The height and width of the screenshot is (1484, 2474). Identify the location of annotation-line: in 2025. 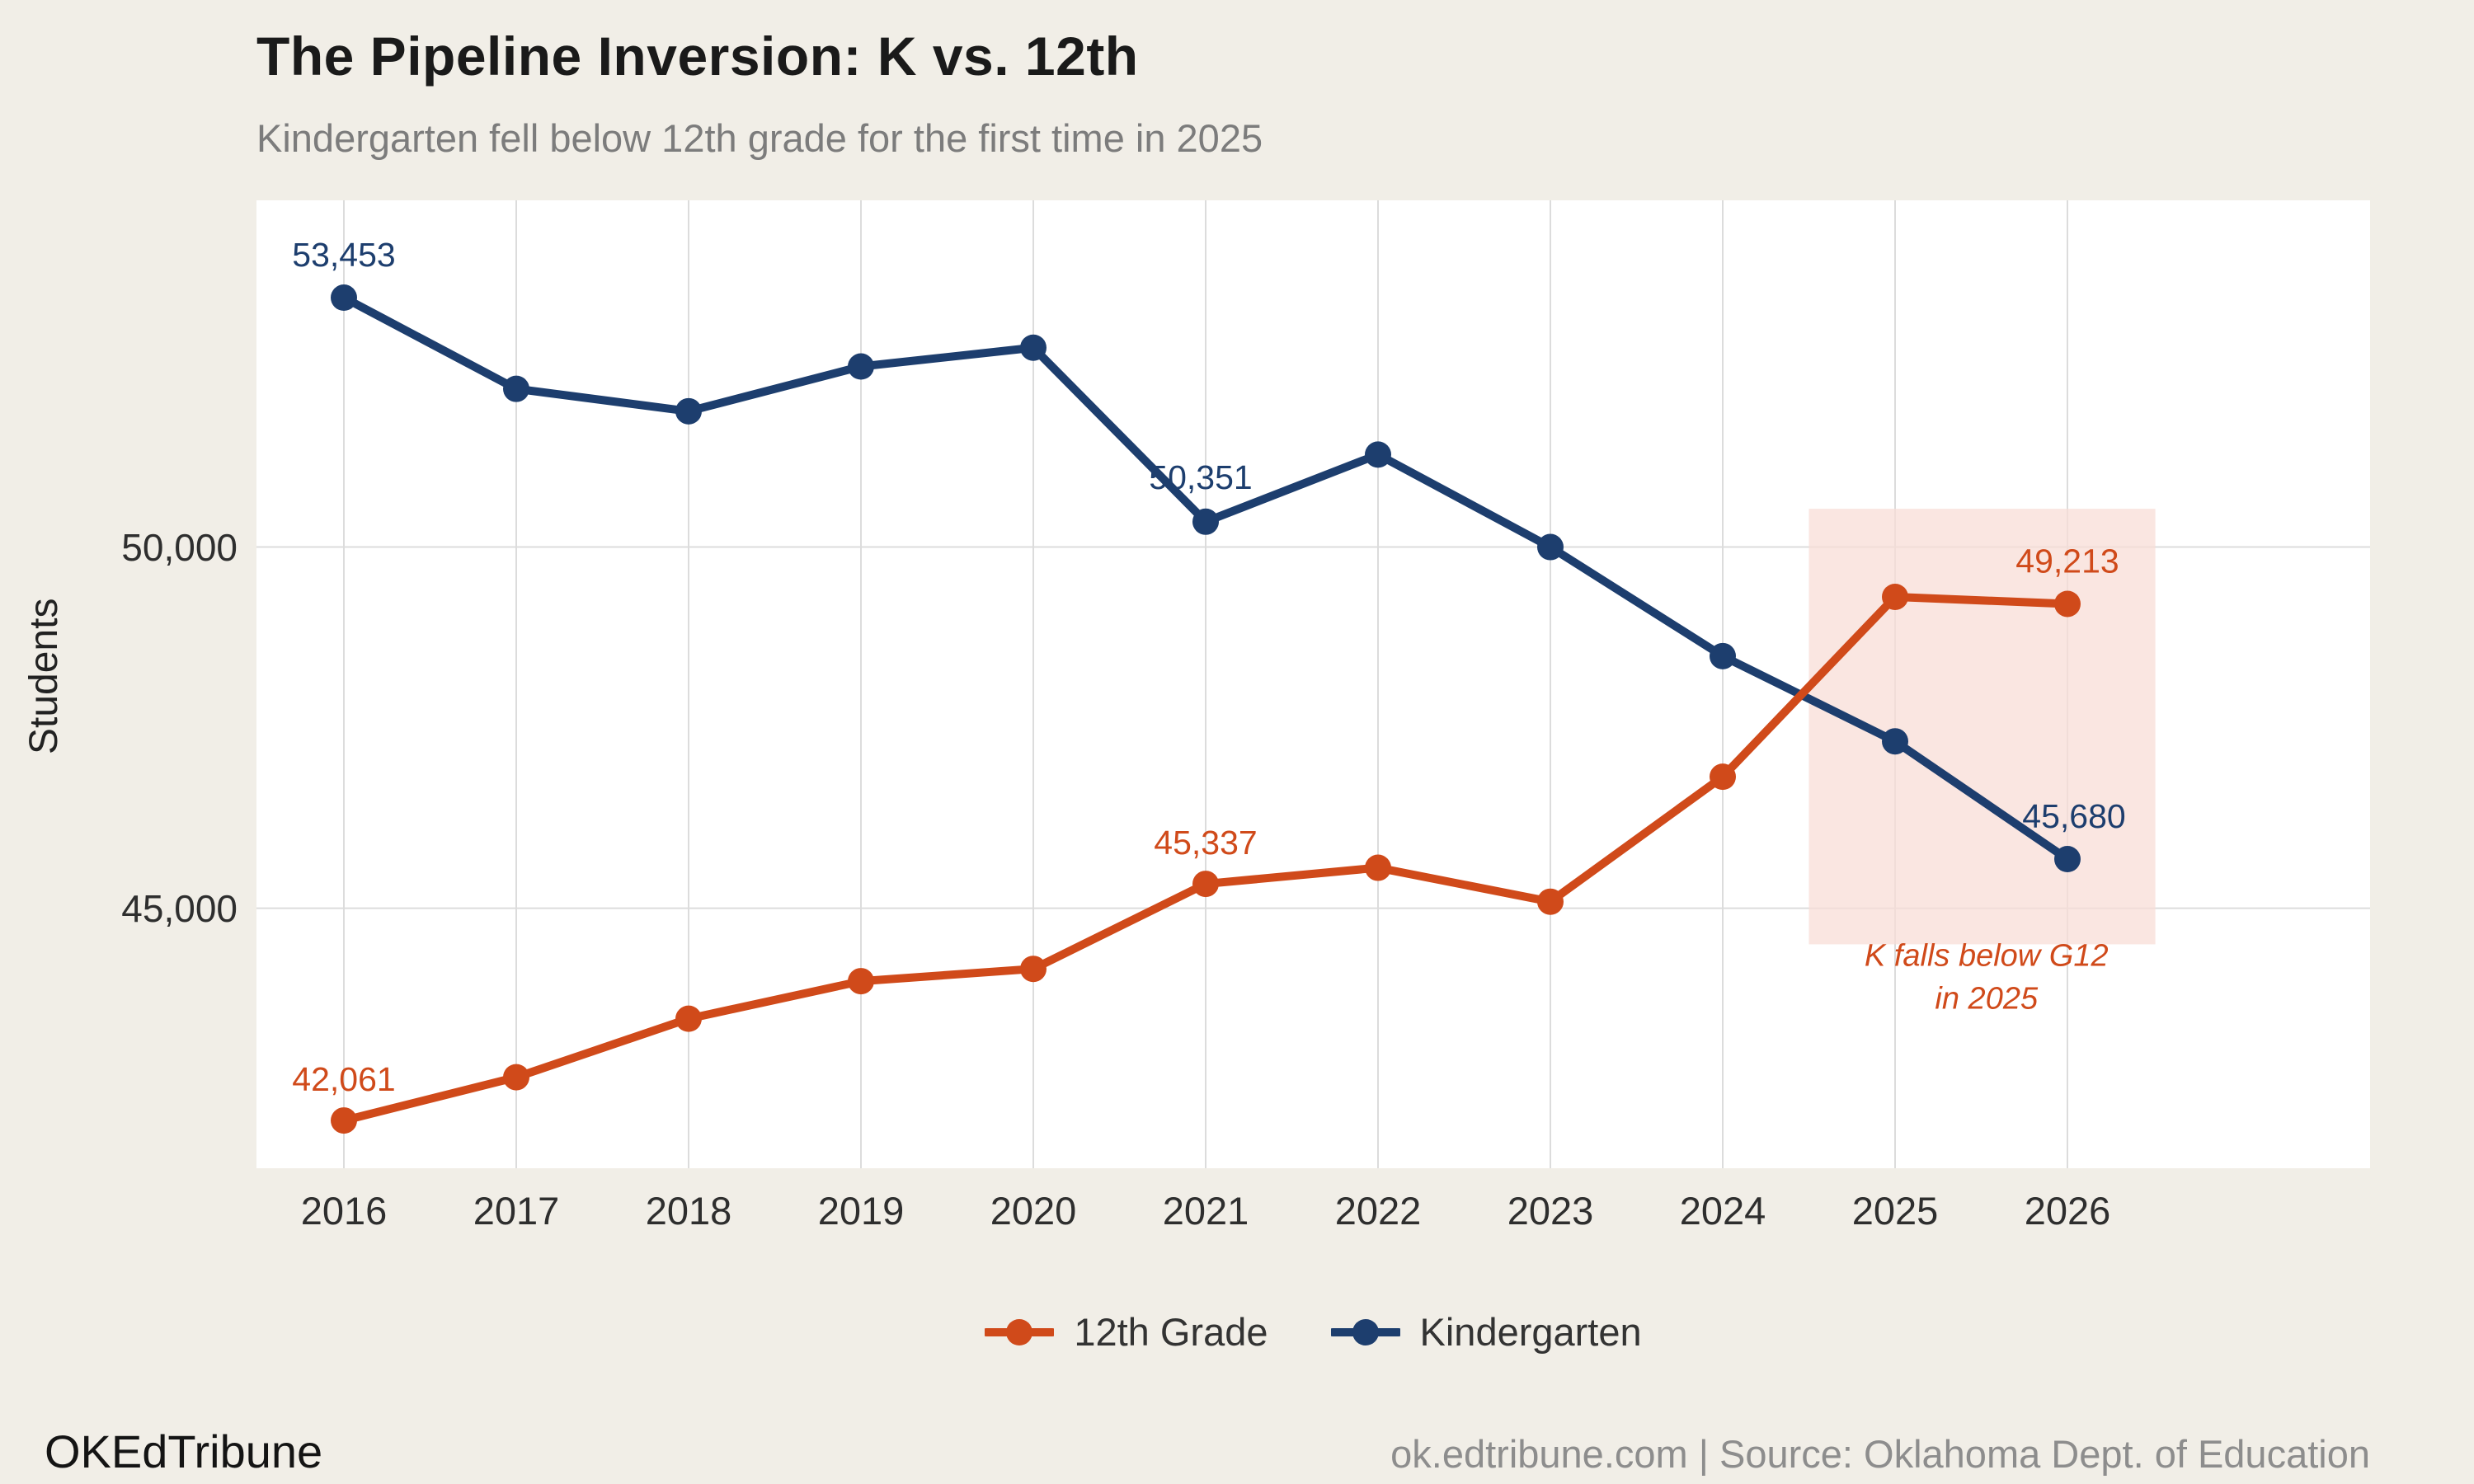
(1987, 999).